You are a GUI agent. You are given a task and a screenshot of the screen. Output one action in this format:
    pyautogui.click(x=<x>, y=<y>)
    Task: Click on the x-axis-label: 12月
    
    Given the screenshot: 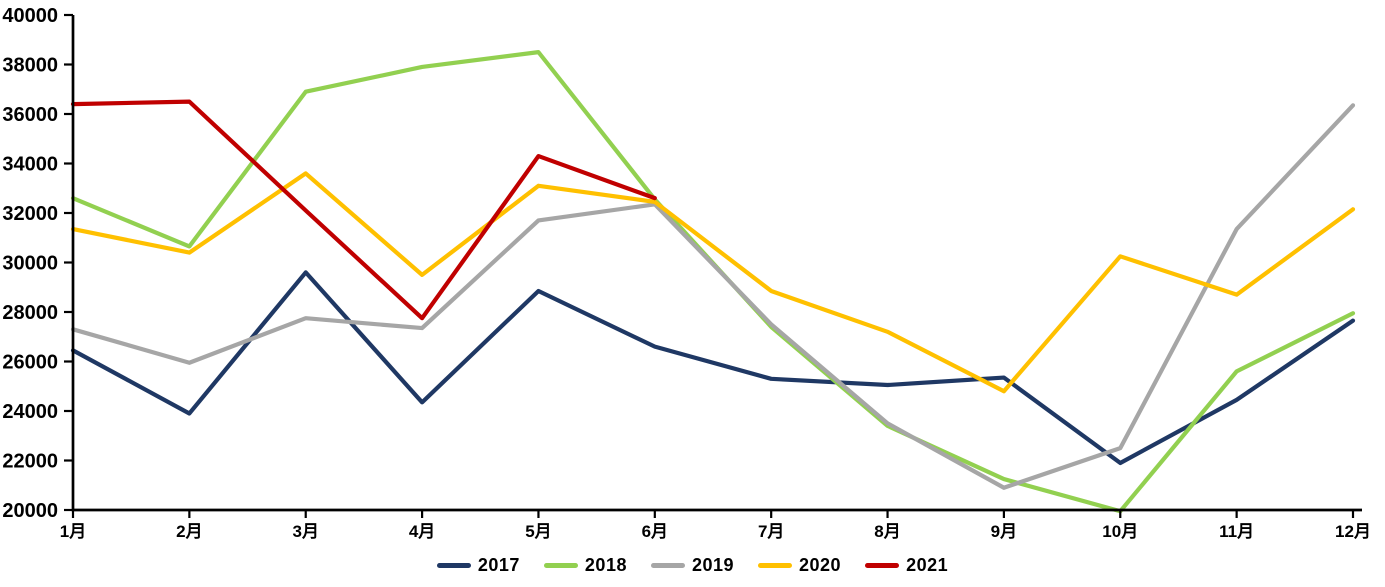 What is the action you would take?
    pyautogui.click(x=1353, y=531)
    